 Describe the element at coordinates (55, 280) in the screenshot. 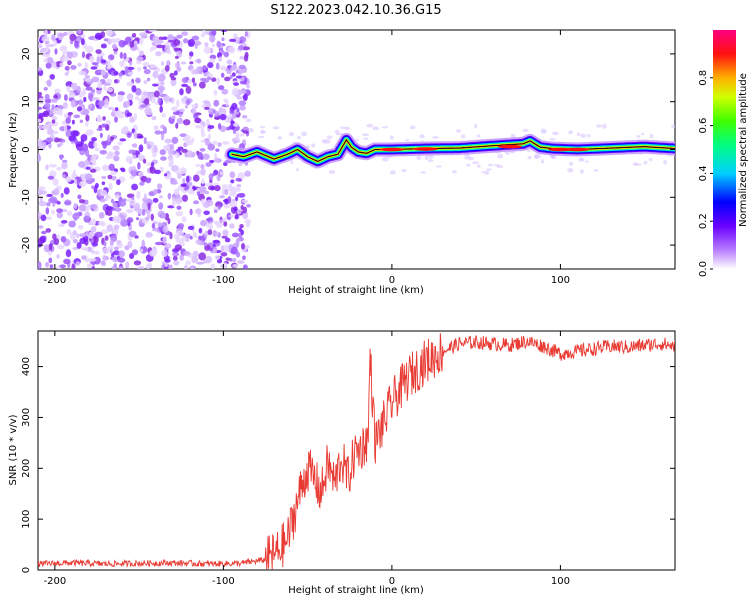

I see `spectrogram-x-tick-label: -200` at that location.